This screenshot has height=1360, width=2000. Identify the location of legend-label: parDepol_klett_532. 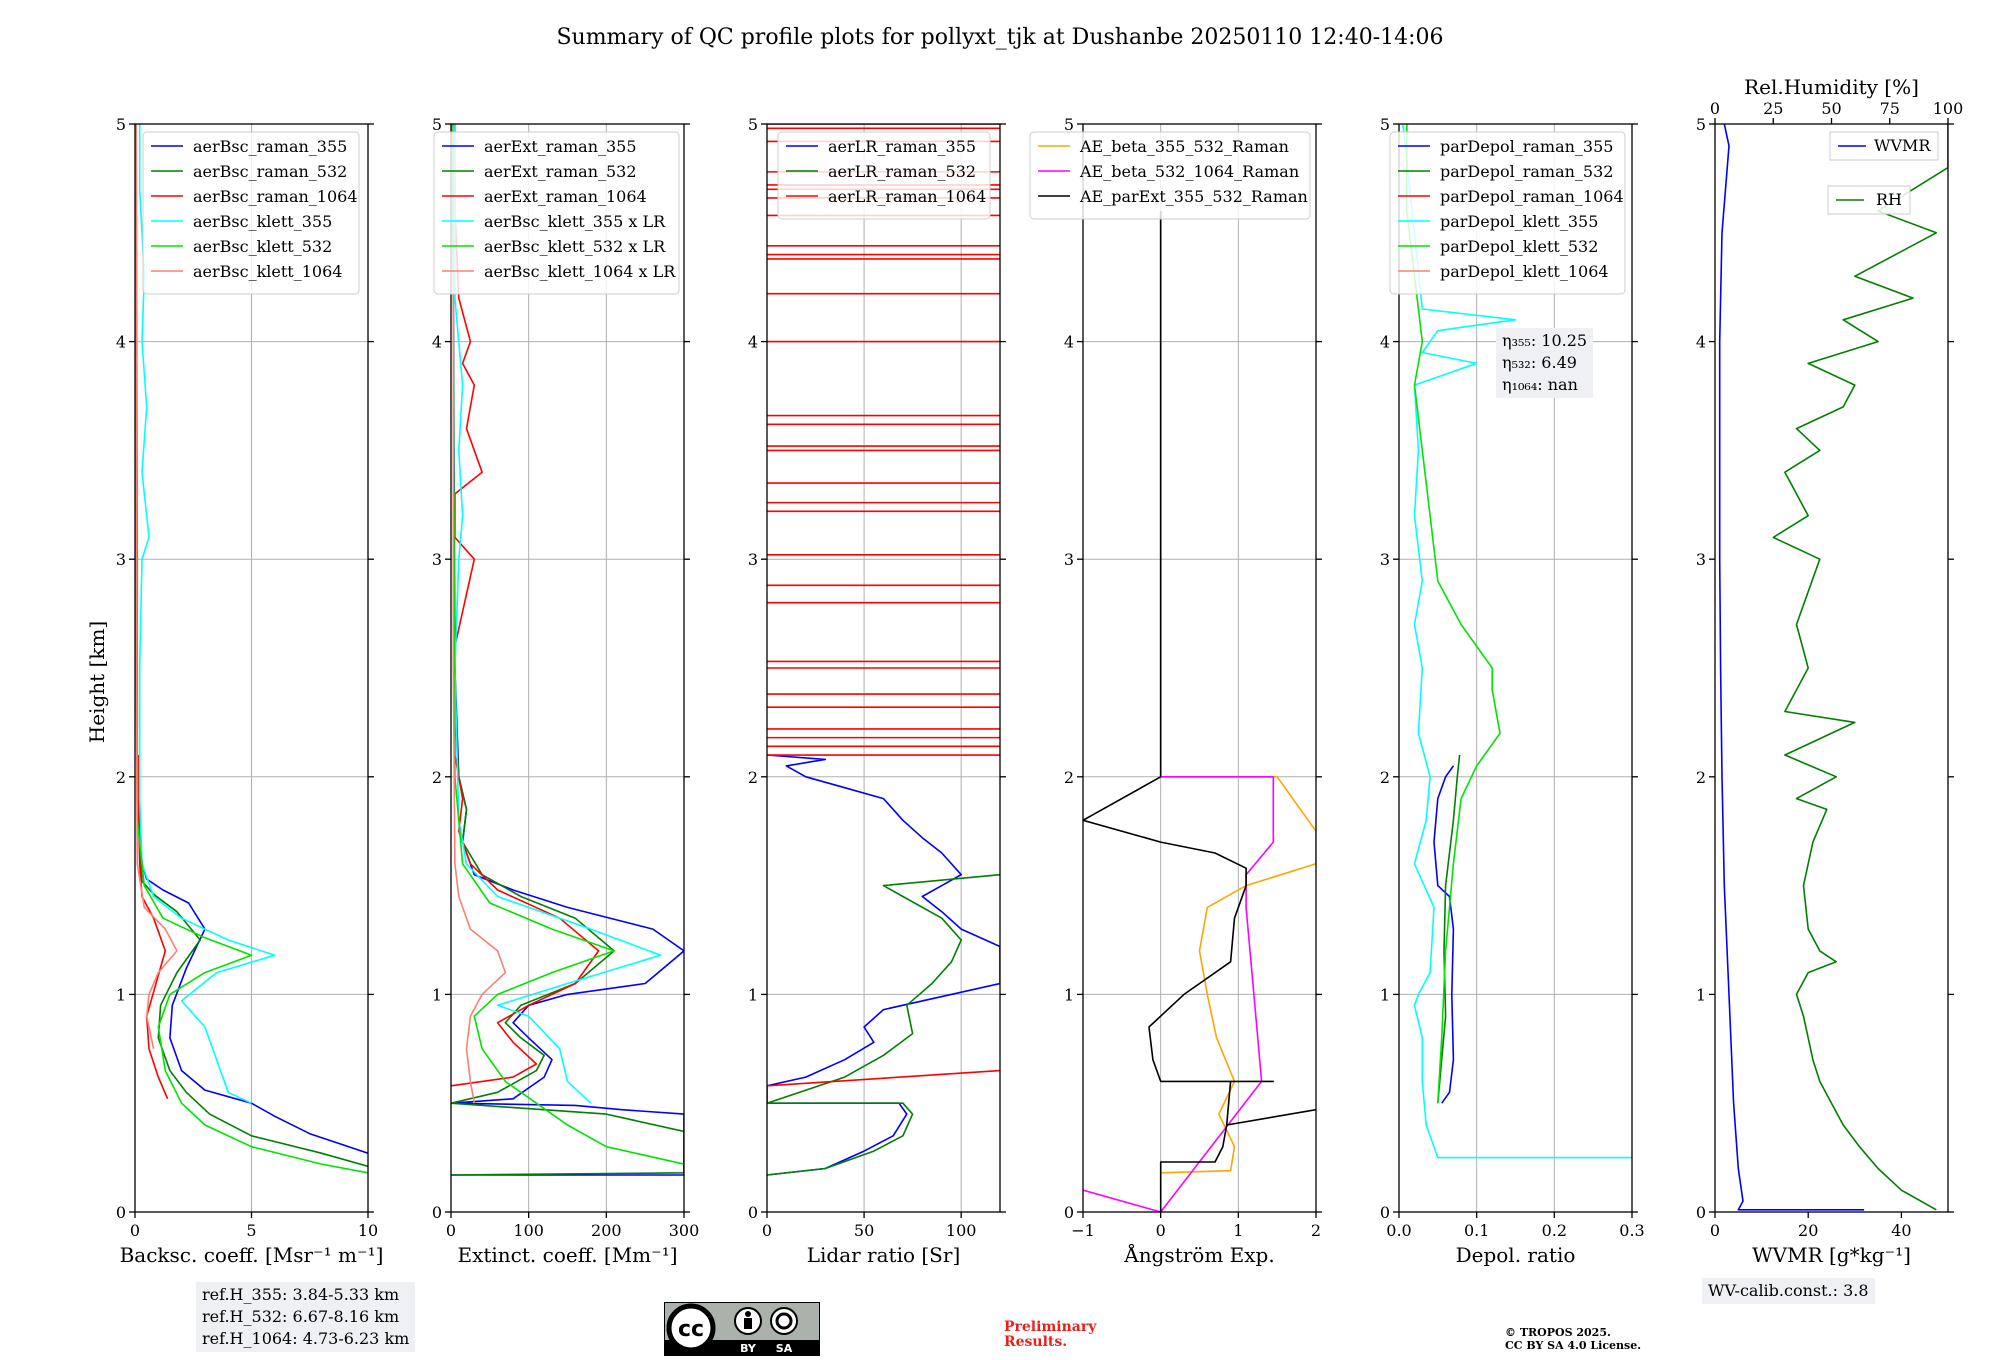
(1519, 246).